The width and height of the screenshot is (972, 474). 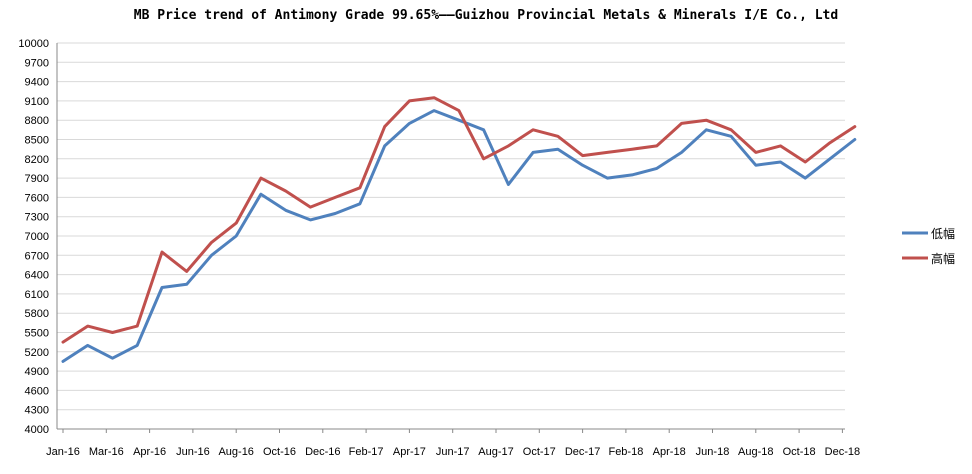 I want to click on y-tick-label: 4600, so click(x=37, y=391).